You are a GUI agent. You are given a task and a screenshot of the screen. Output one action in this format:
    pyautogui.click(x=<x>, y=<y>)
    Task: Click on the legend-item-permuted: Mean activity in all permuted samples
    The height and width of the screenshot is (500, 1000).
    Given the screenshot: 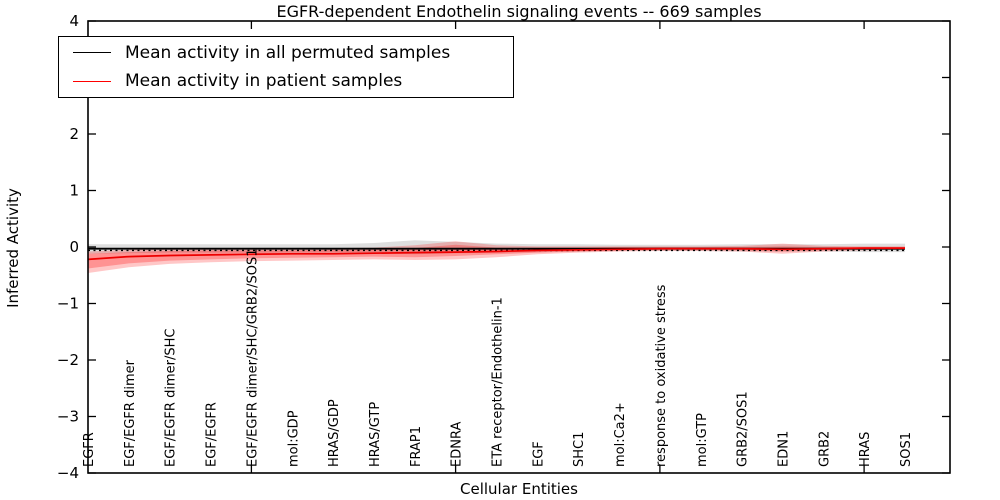 What is the action you would take?
    pyautogui.click(x=286, y=53)
    